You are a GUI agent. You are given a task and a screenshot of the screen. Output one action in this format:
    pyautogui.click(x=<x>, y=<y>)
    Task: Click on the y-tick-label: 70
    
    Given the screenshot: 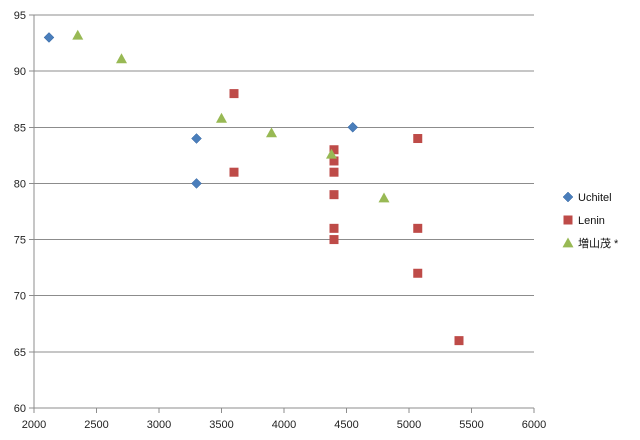 What is the action you would take?
    pyautogui.click(x=20, y=297)
    